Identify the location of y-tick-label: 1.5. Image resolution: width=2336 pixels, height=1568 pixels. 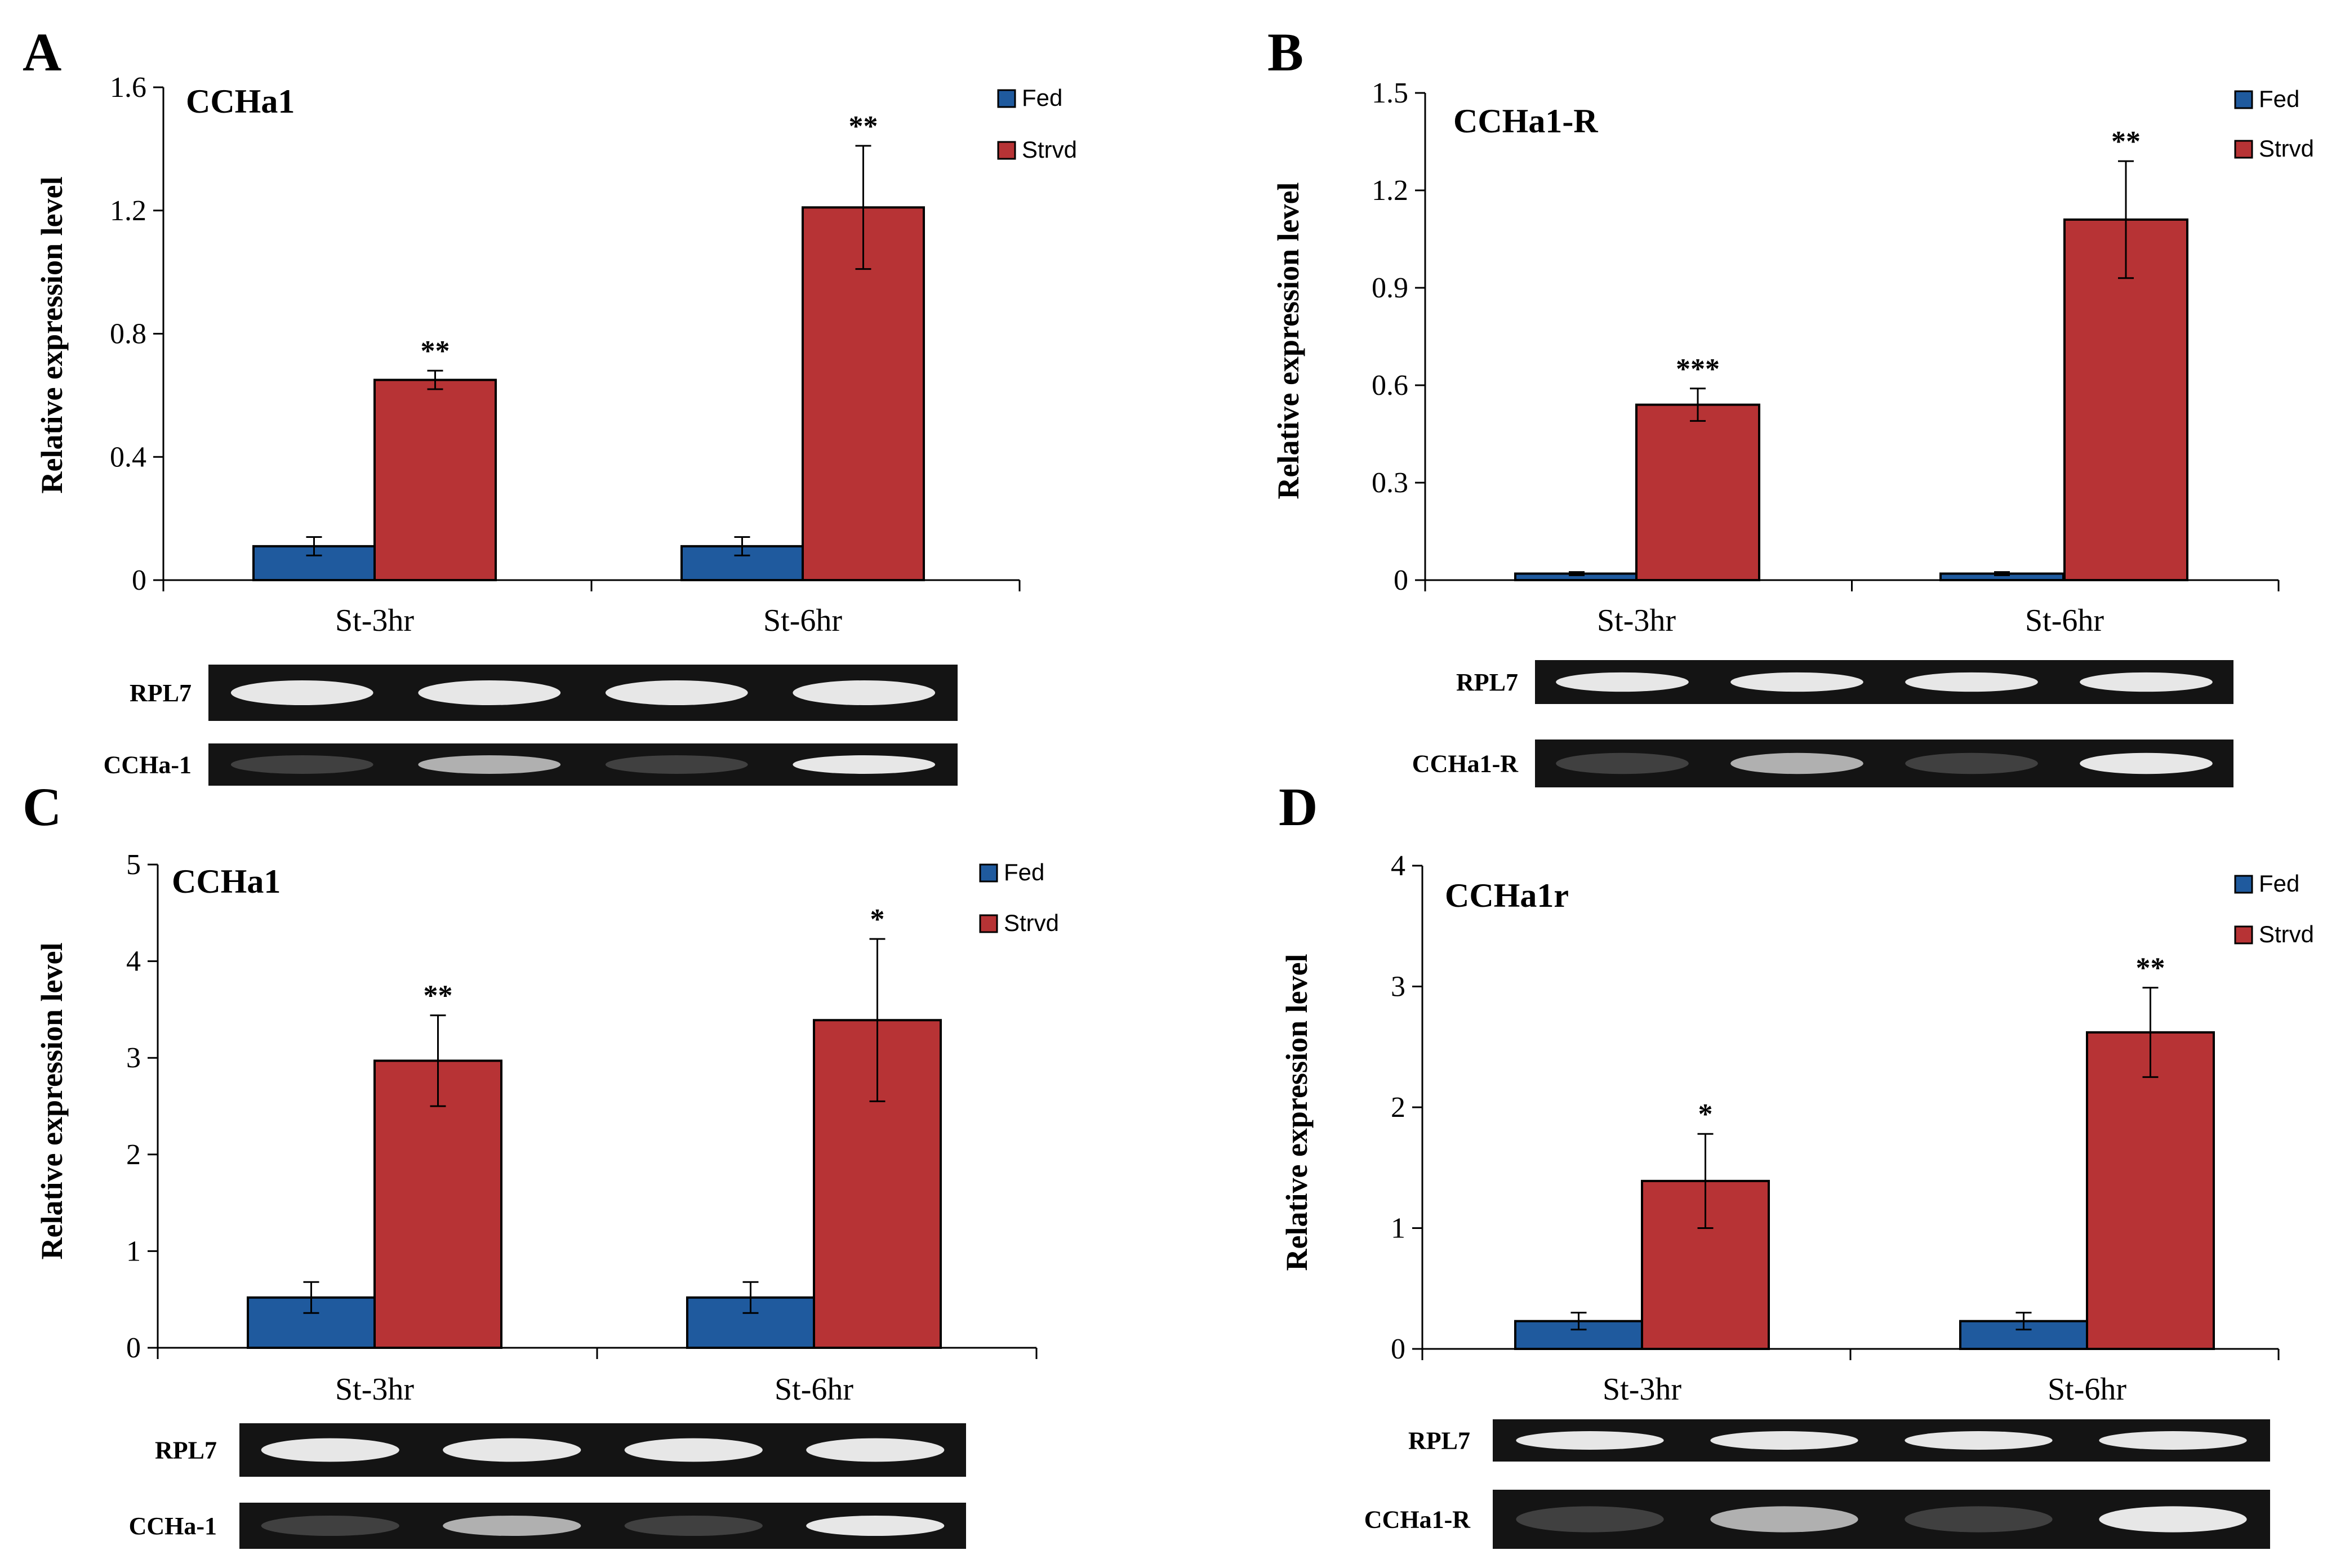
(1390, 93).